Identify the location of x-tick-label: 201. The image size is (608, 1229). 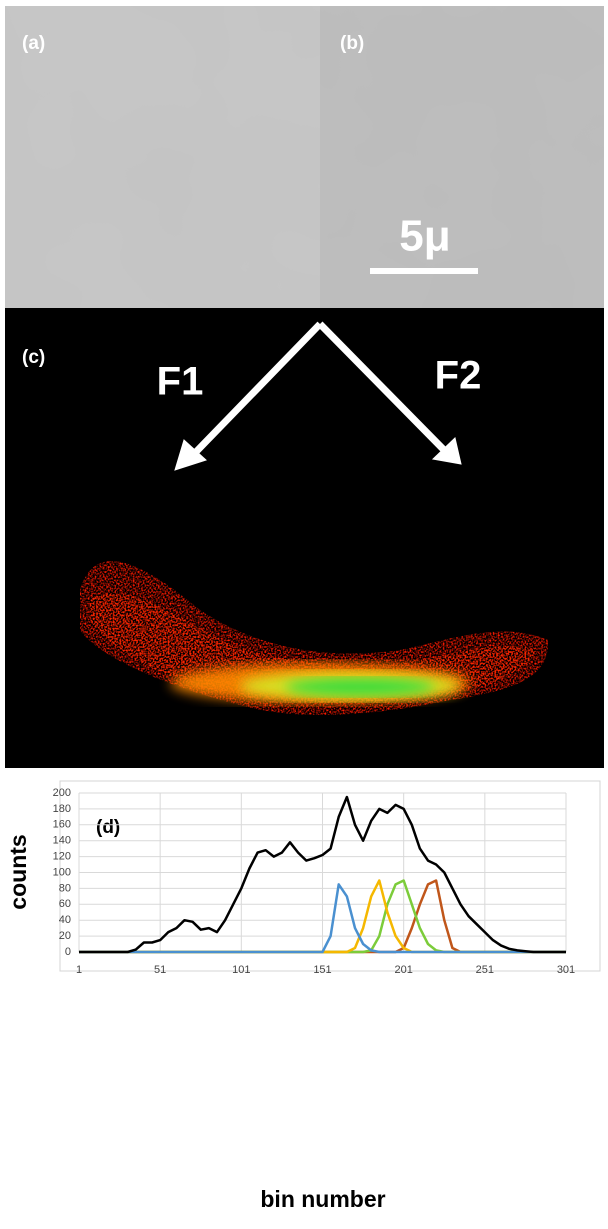
(403, 970).